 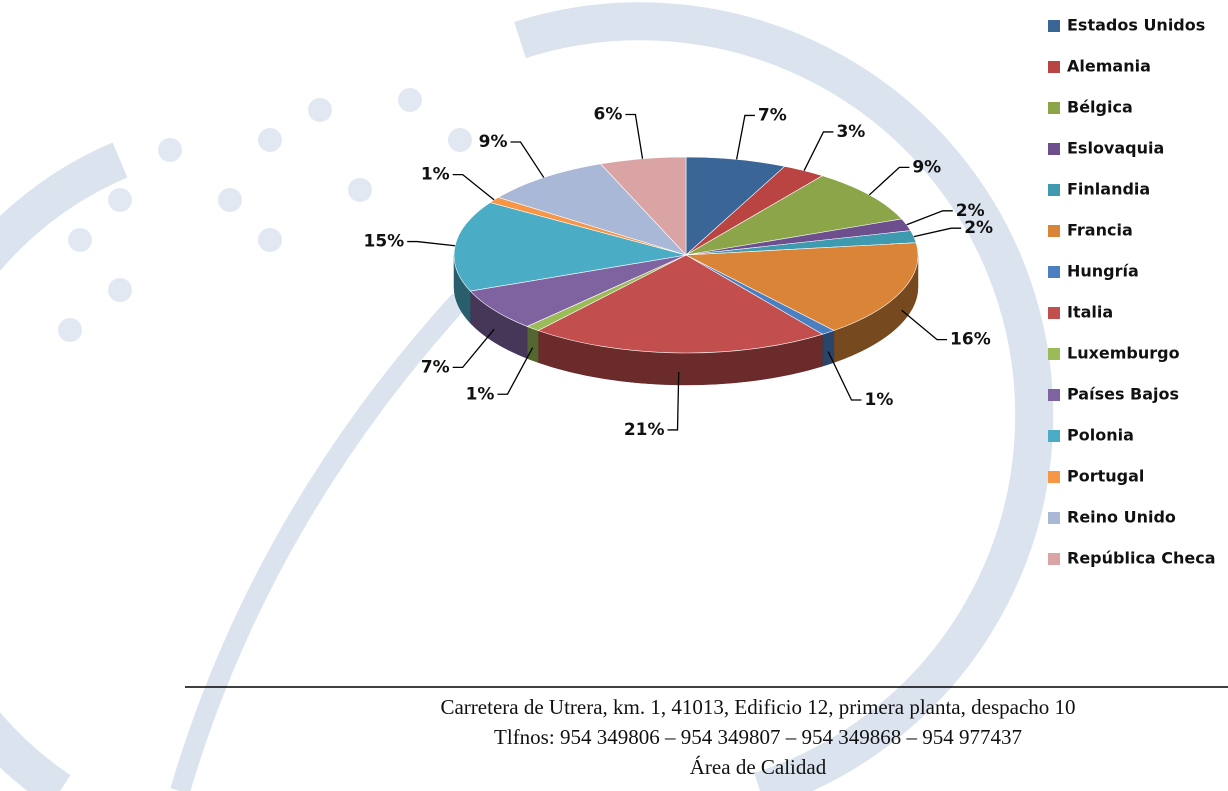 I want to click on data-label: 3%, so click(x=850, y=132).